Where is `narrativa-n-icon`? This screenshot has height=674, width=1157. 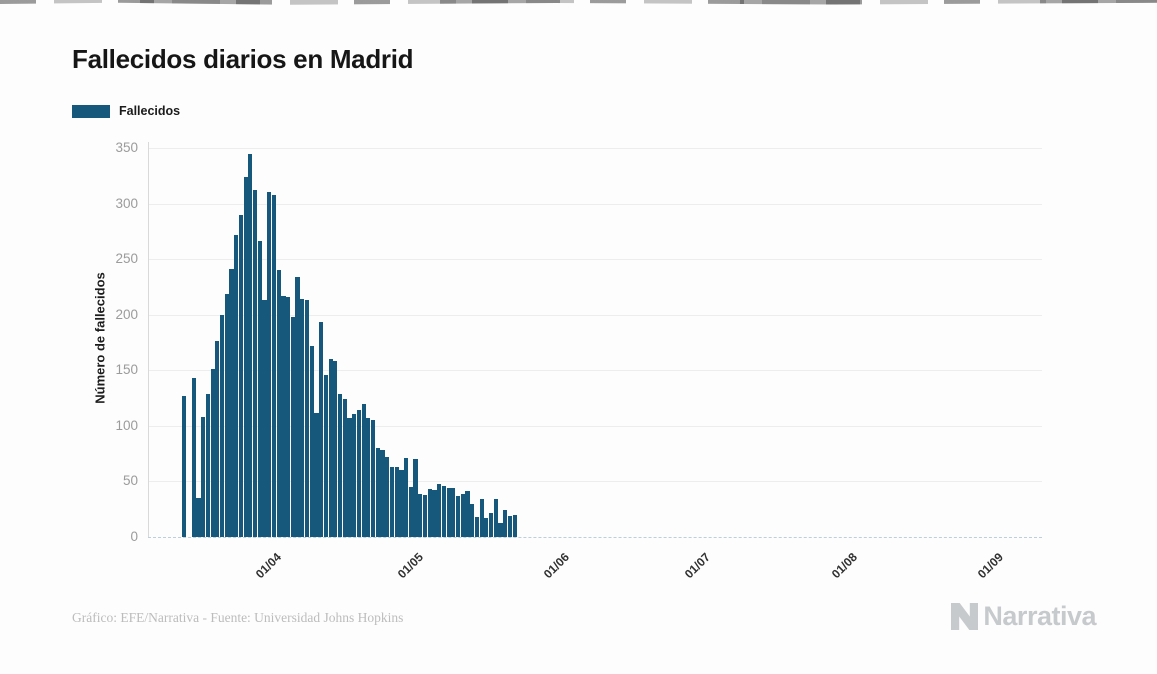
narrativa-n-icon is located at coordinates (965, 616).